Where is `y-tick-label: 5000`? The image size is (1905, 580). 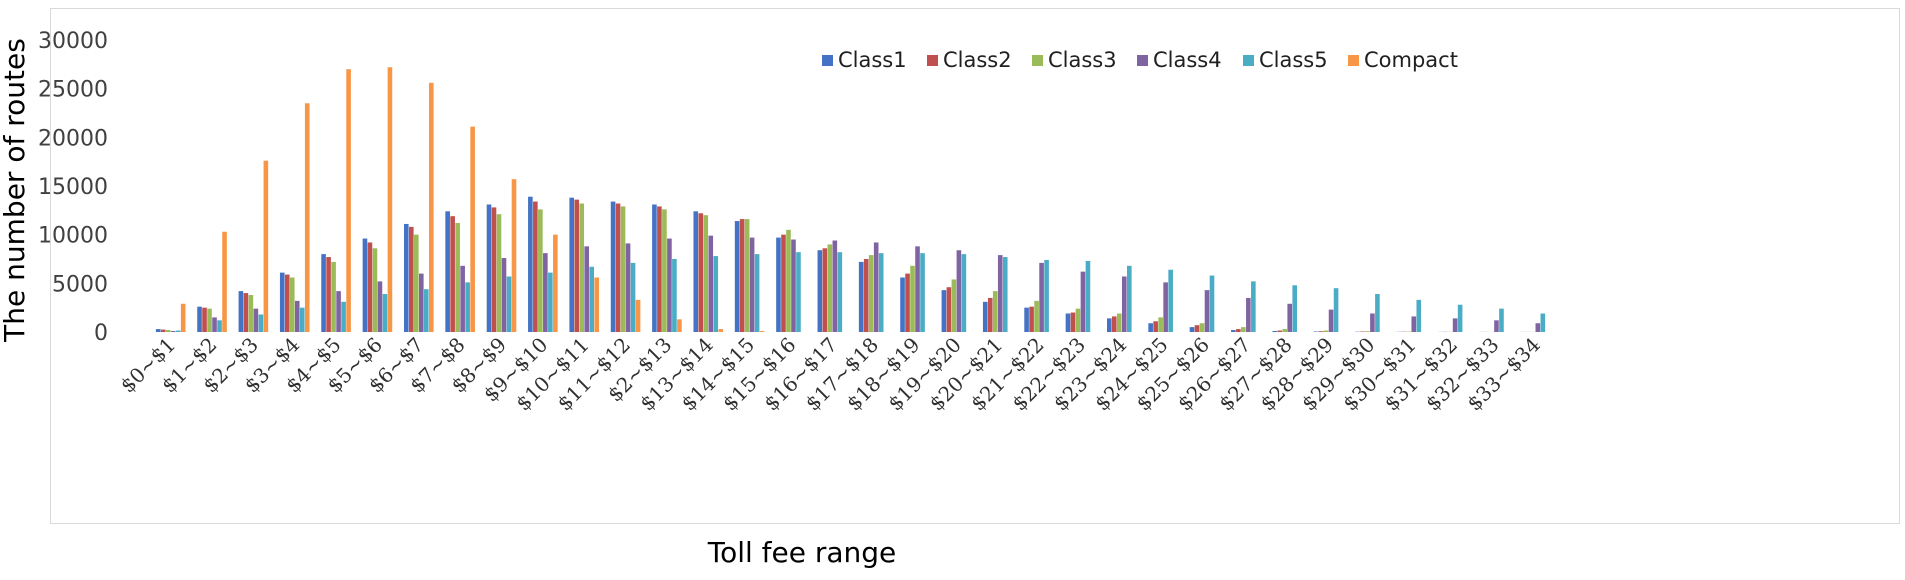 y-tick-label: 5000 is located at coordinates (80, 284).